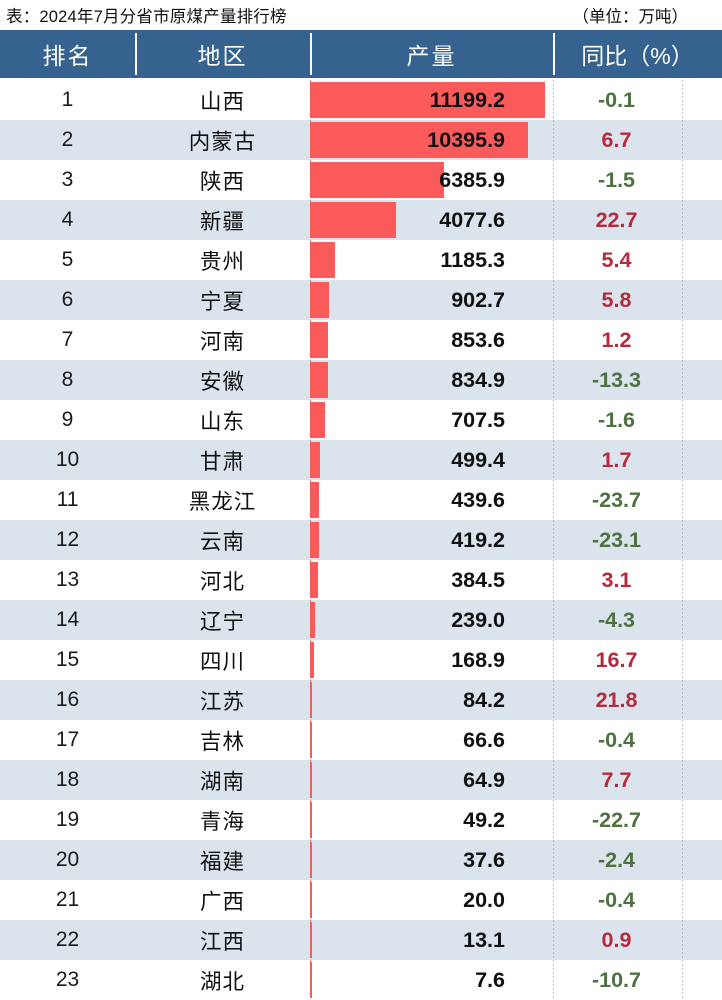 The image size is (722, 1000). Describe the element at coordinates (616, 259) in the screenshot. I see `cell-yoy: 5.4` at that location.